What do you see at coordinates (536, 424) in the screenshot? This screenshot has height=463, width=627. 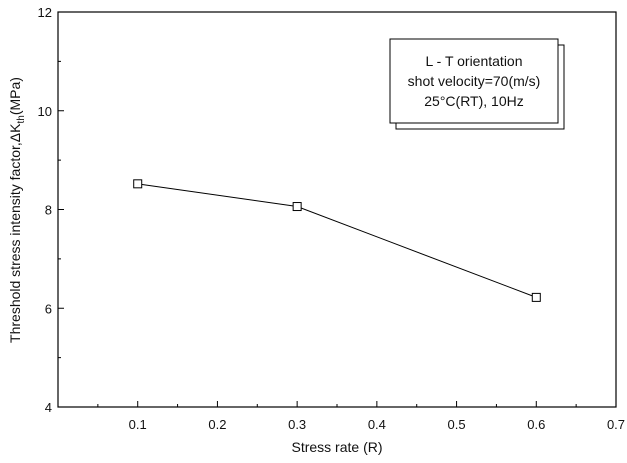 I see `x-tick-label: 0.6` at bounding box center [536, 424].